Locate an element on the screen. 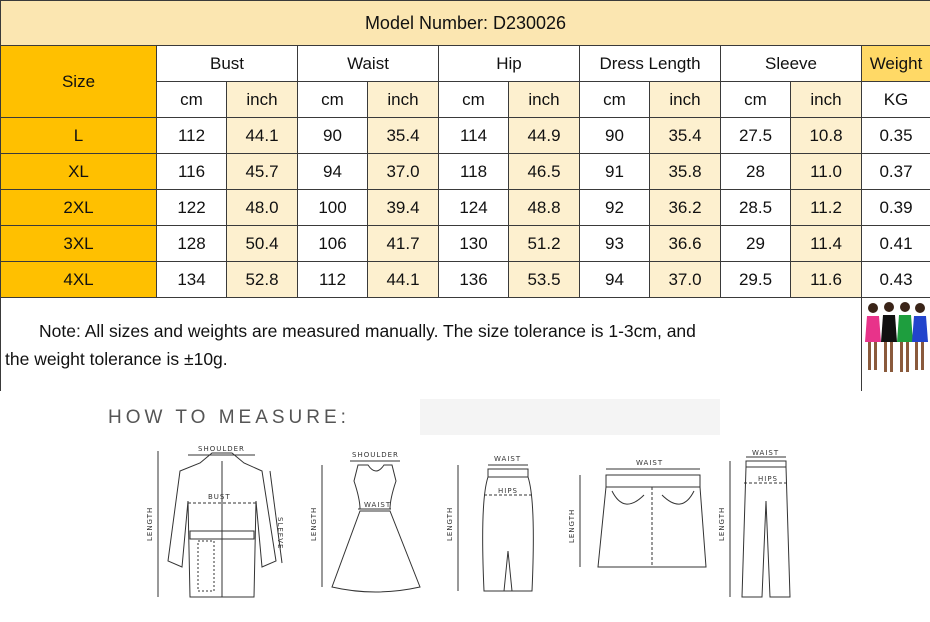 This screenshot has width=930, height=622. length-inch-cell: 36.6 is located at coordinates (685, 243).